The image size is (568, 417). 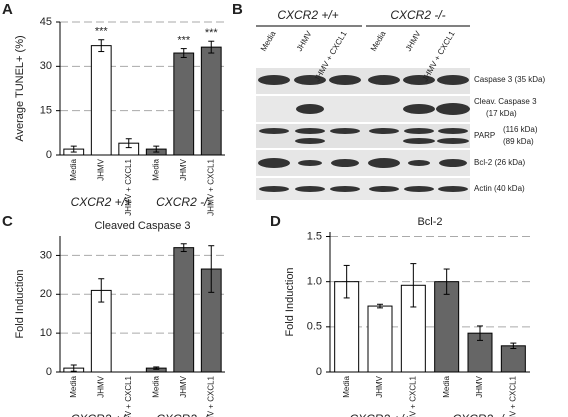 What do you see at coordinates (499, 162) in the screenshot?
I see `band-label: Bcl-2 (26 kDa)` at bounding box center [499, 162].